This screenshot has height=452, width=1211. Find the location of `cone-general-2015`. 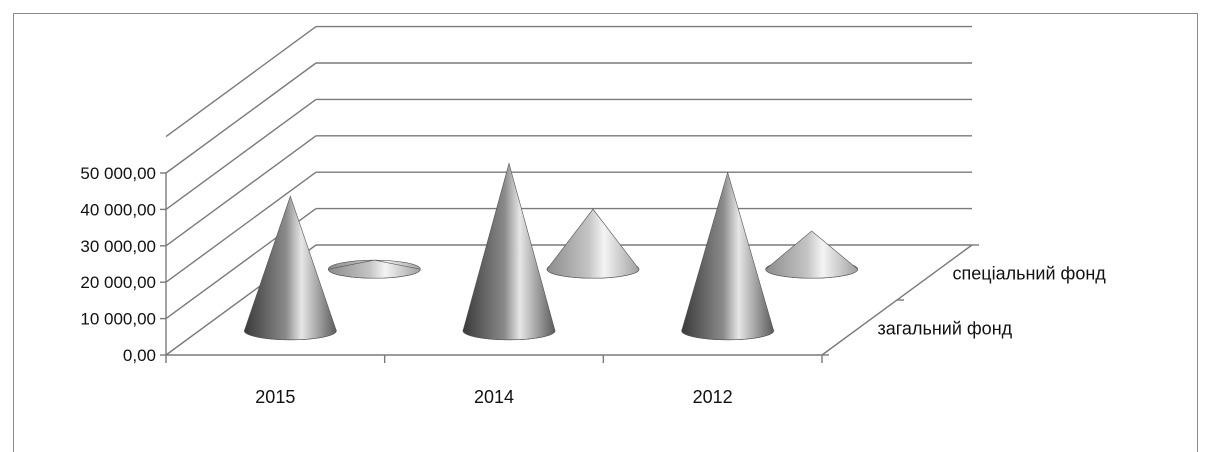

cone-general-2015 is located at coordinates (290, 268).